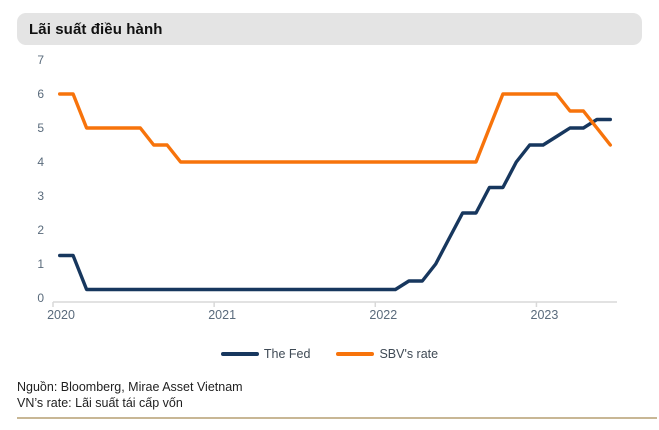 Image resolution: width=659 pixels, height=430 pixels. What do you see at coordinates (40, 128) in the screenshot?
I see `y-axis-tick-label: 5` at bounding box center [40, 128].